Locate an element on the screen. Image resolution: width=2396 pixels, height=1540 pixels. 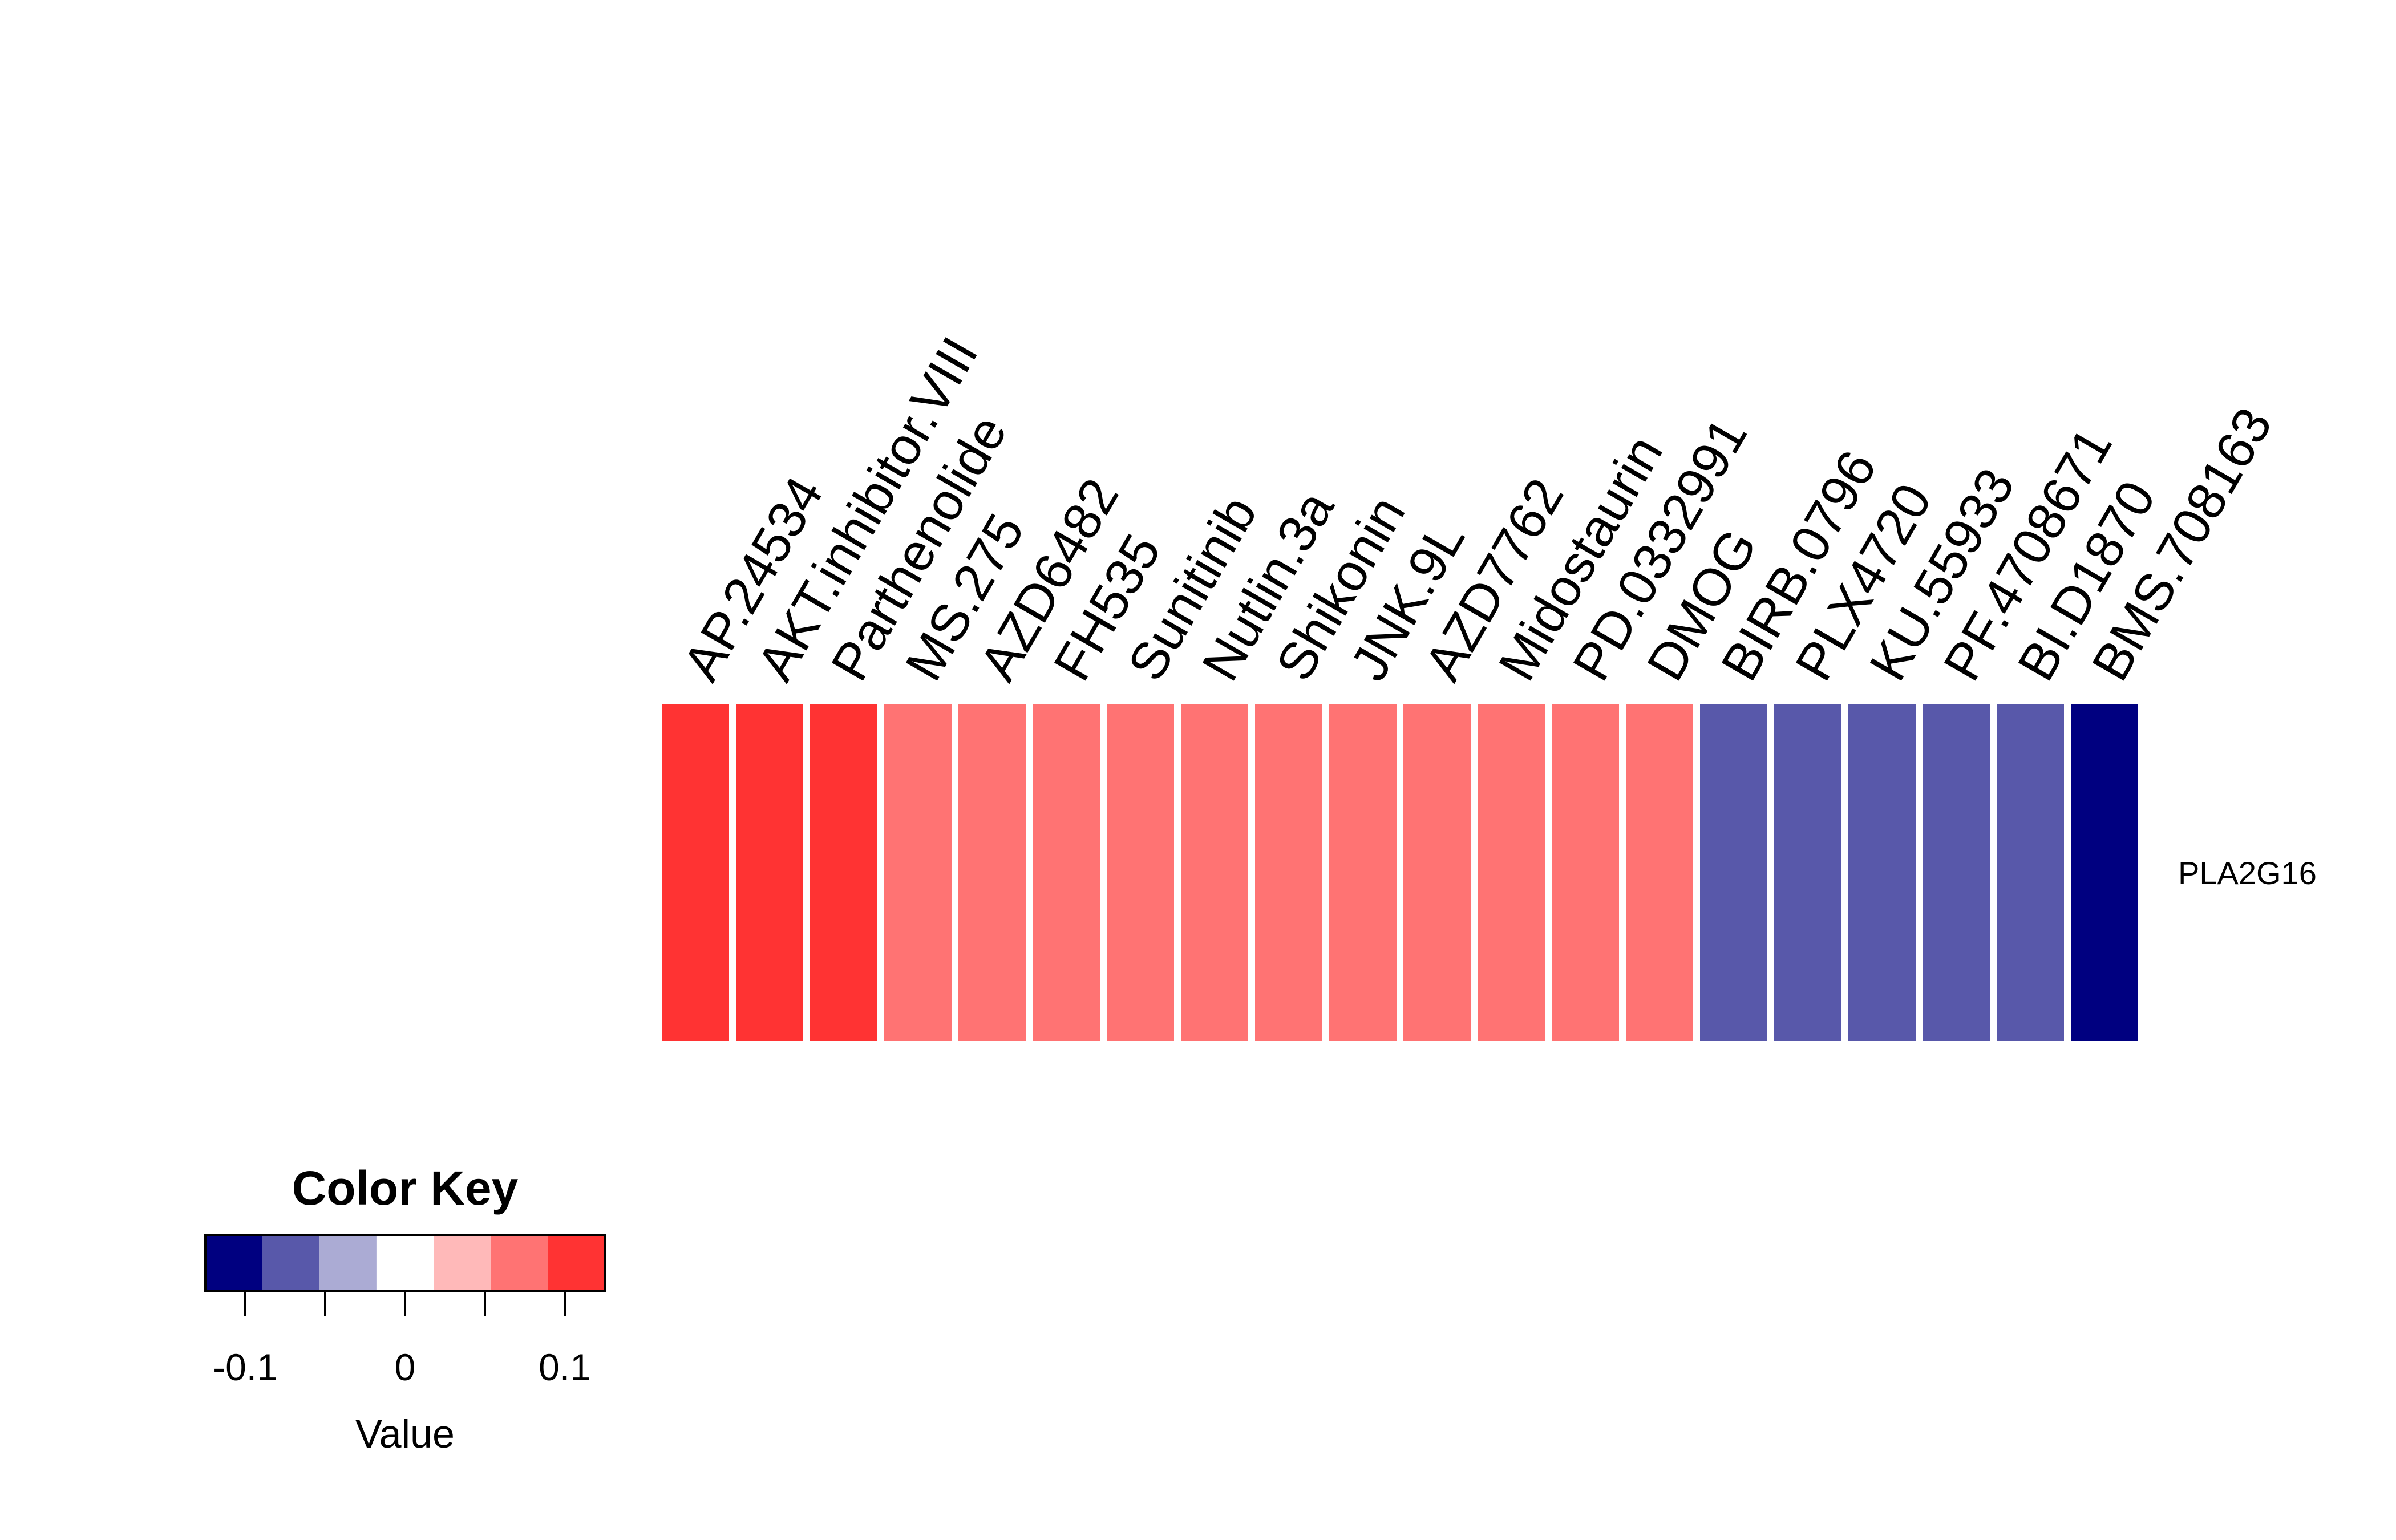
color-key: Color Key -0.1 0 0.1 Value is located at coordinates (405, 1309).